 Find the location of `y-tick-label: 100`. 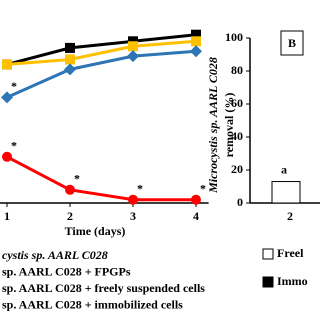

y-tick-label: 100 is located at coordinates (234, 37).